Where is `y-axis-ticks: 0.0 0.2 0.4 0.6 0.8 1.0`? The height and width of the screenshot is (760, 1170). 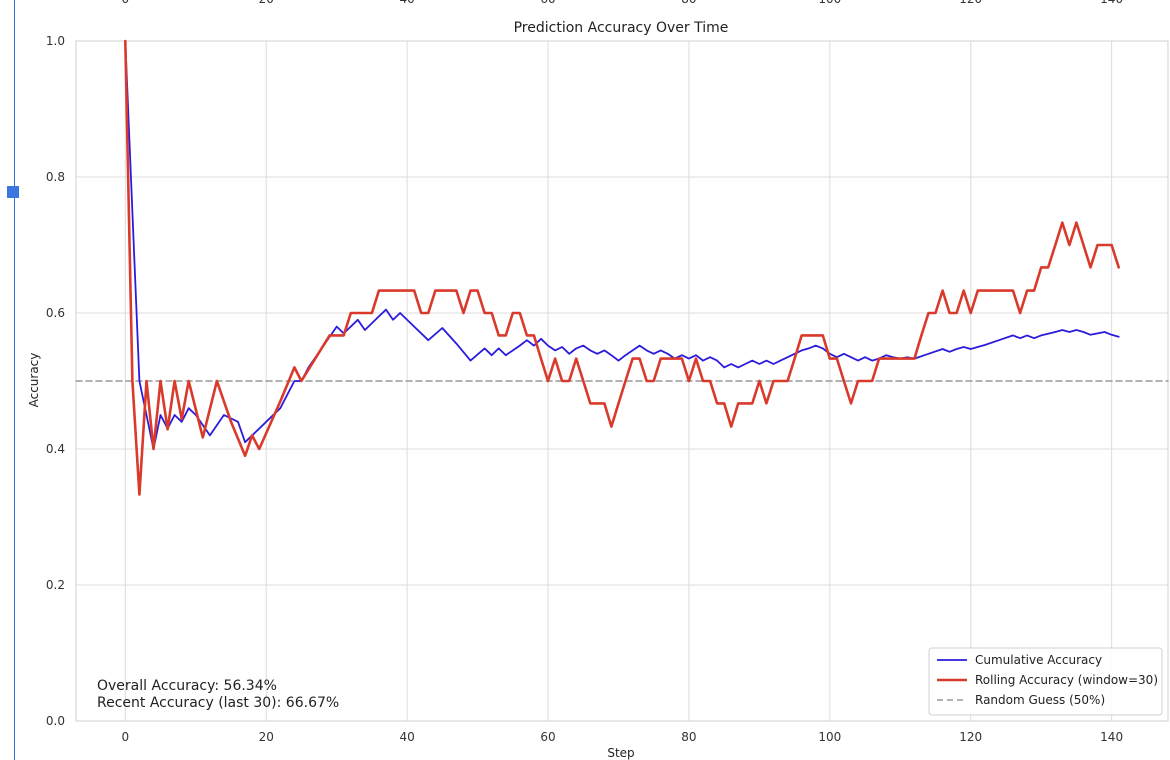 y-axis-ticks: 0.0 0.2 0.4 0.6 0.8 1.0 is located at coordinates (55, 381).